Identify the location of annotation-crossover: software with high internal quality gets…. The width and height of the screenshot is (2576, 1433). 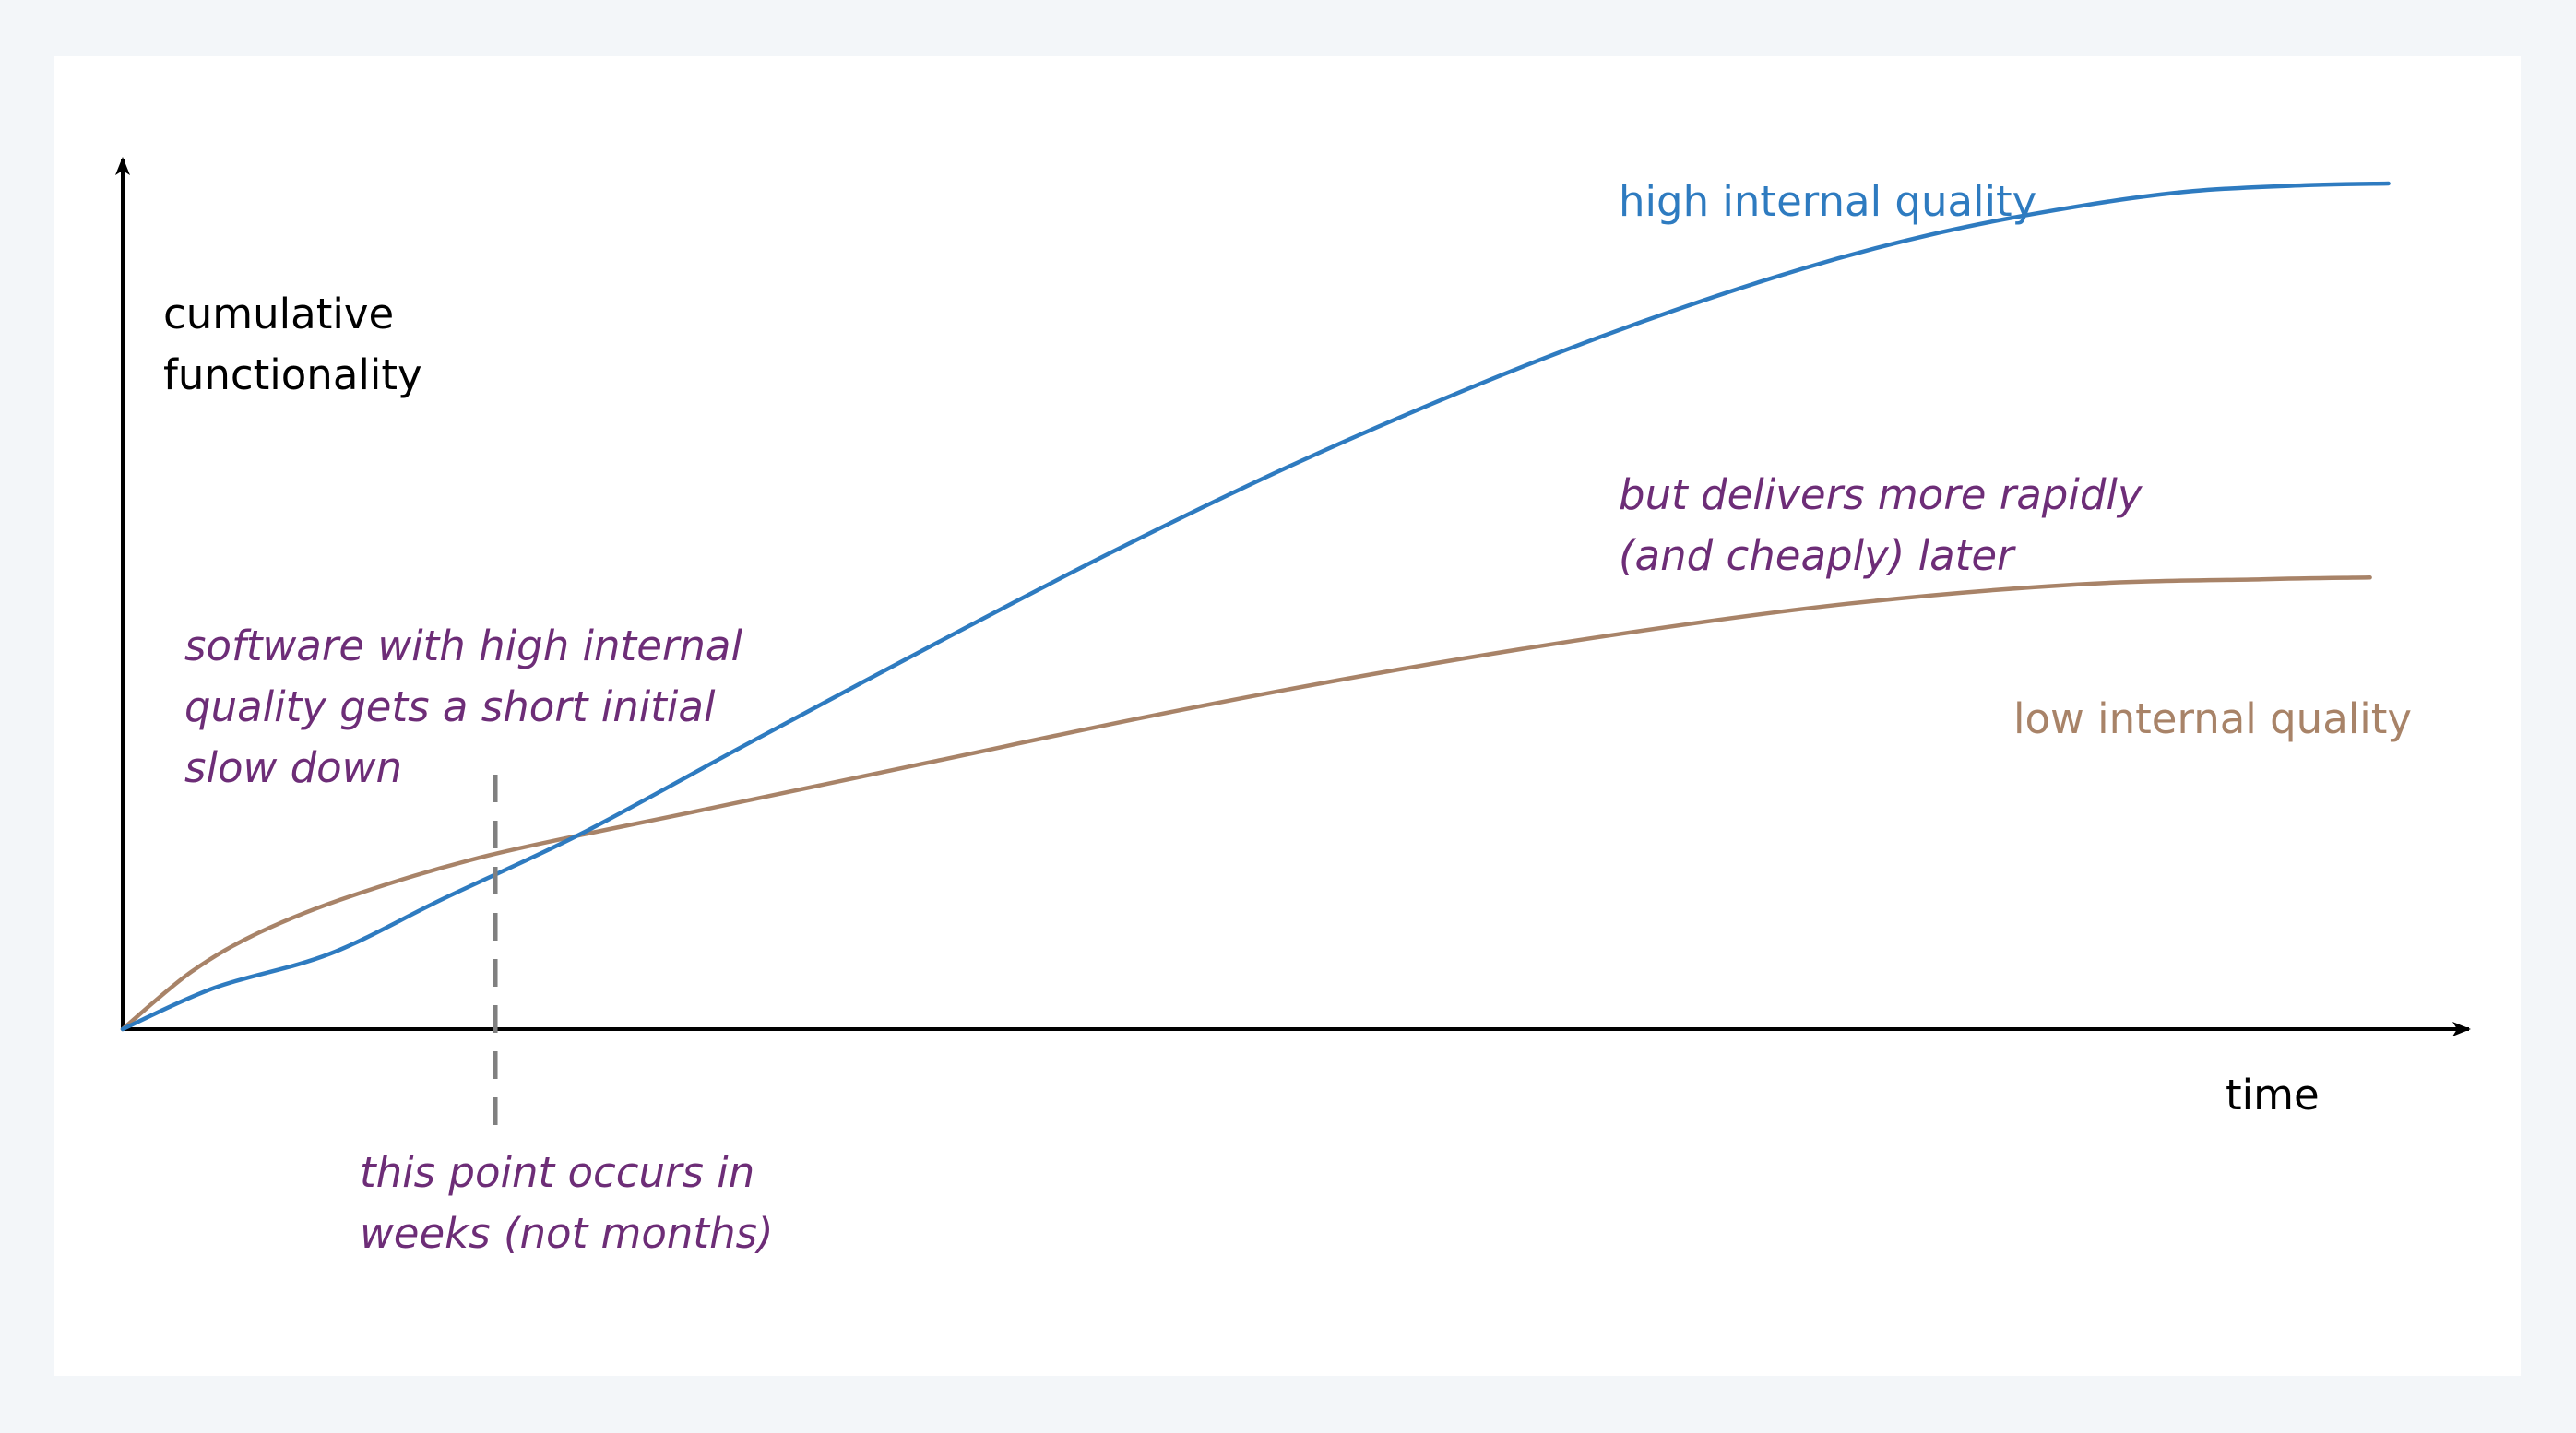
(470, 707).